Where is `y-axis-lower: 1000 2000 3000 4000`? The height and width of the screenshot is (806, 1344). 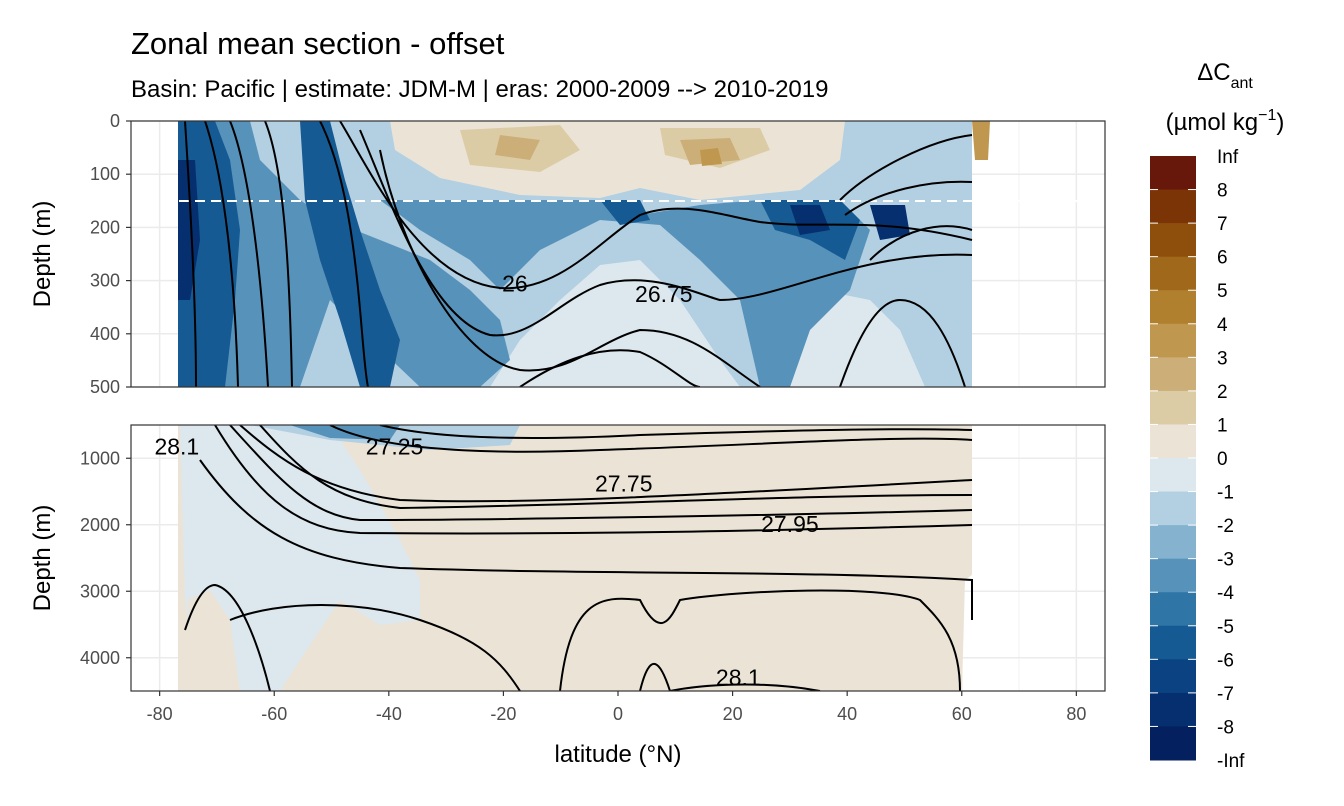
y-axis-lower: 1000 2000 3000 4000 is located at coordinates (105, 558).